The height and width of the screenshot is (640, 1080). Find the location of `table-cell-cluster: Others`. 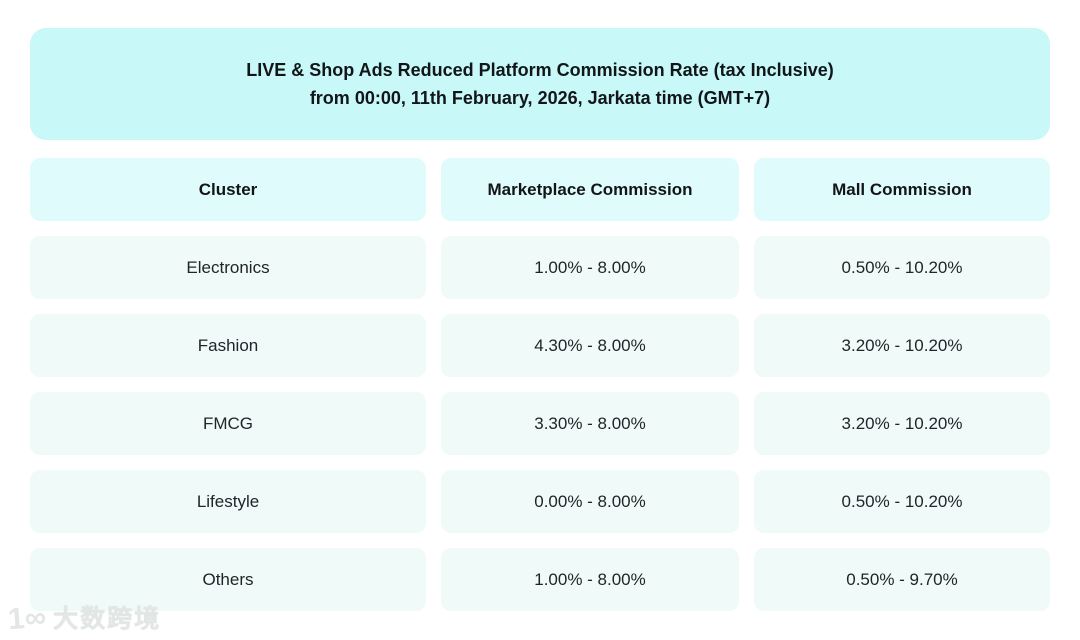

table-cell-cluster: Others is located at coordinates (228, 579).